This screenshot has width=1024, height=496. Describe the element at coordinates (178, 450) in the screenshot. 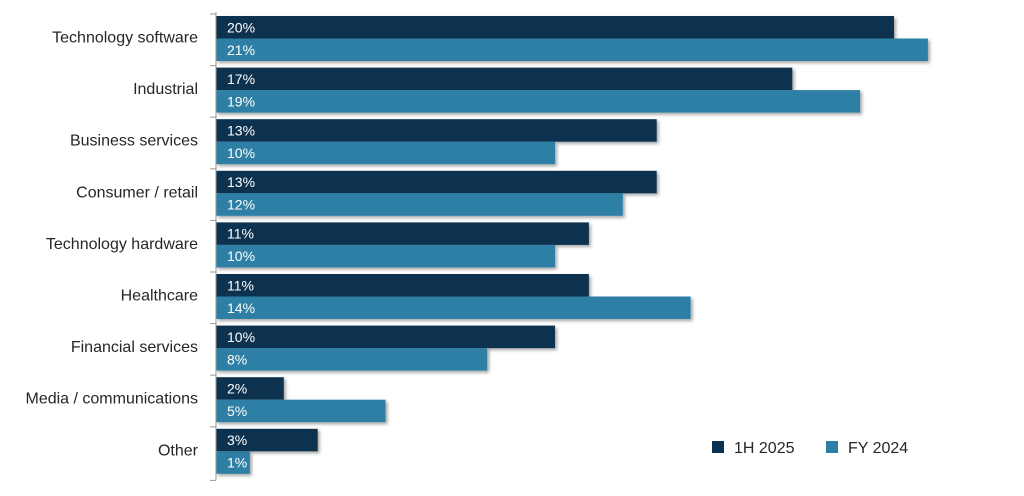

I see `category-label-other: Other` at that location.